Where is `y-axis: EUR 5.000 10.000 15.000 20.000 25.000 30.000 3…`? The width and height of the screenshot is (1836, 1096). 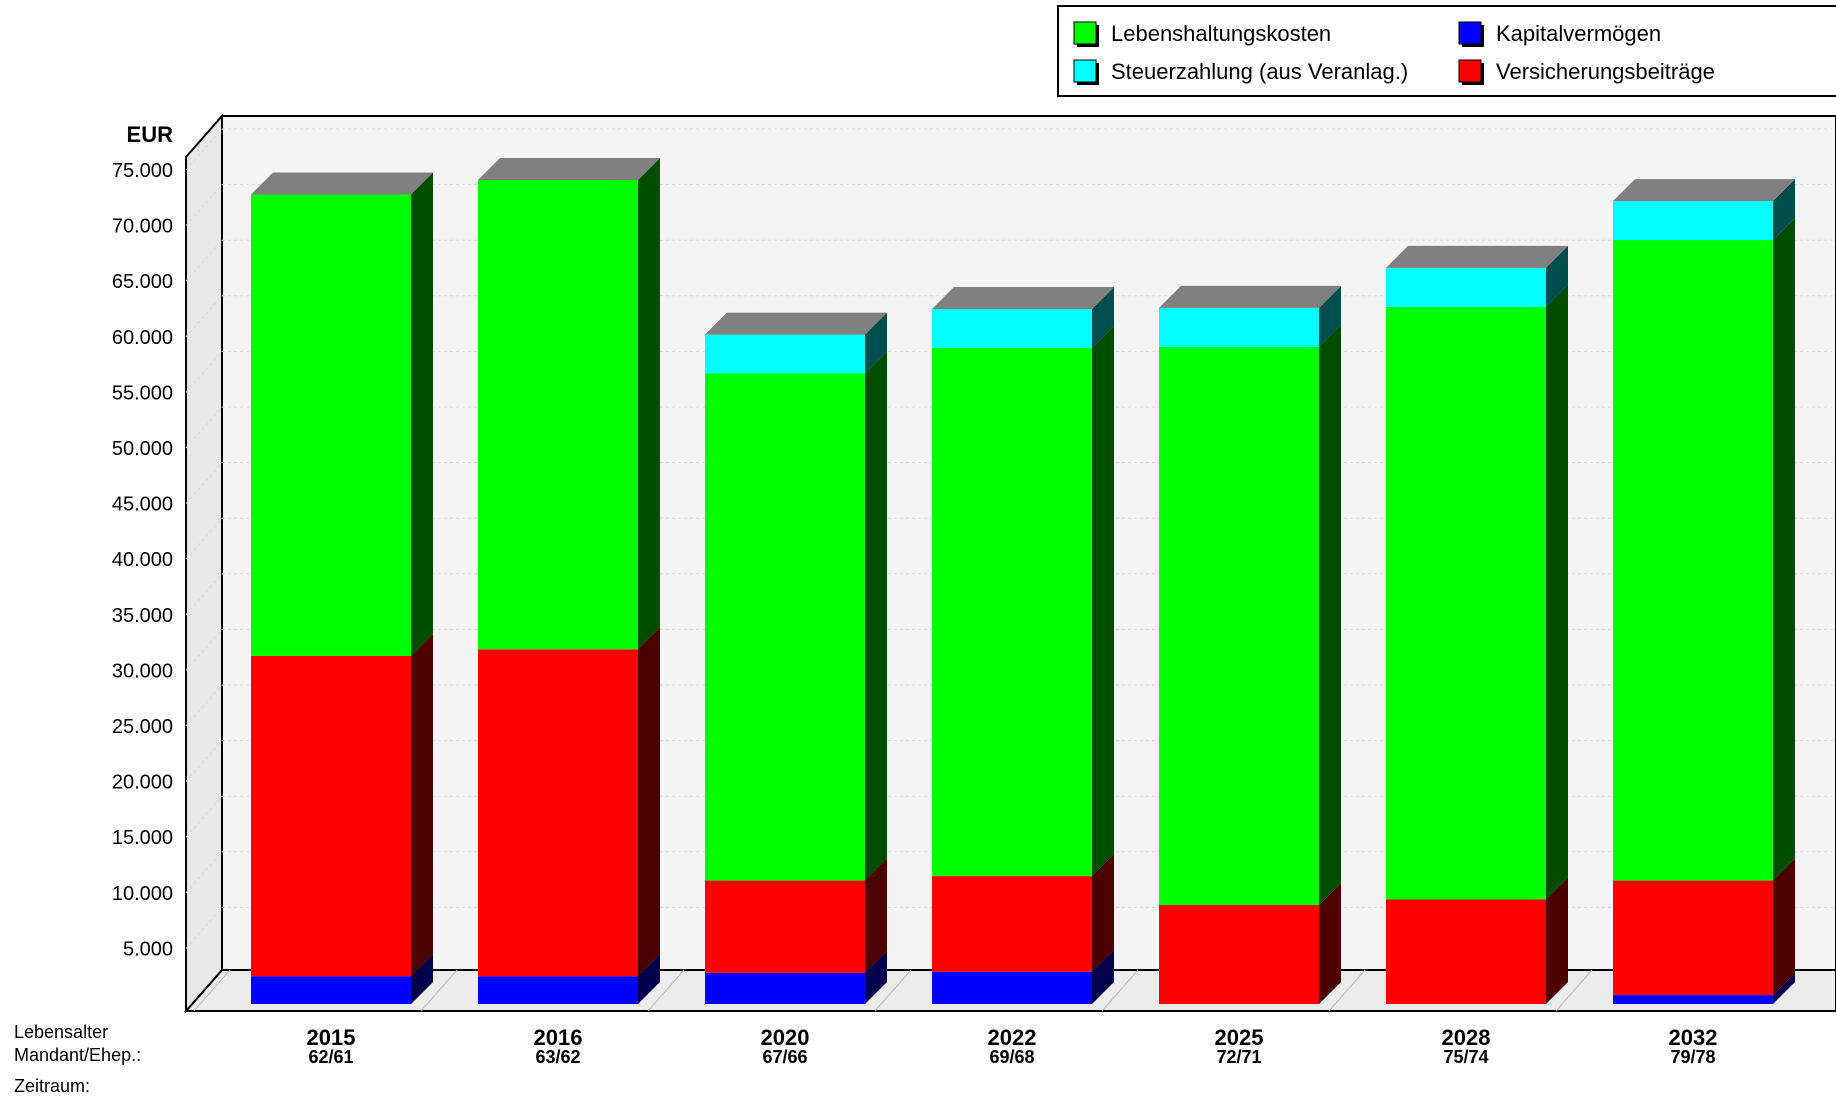
y-axis: EUR 5.000 10.000 15.000 20.000 25.000 30.000 3… is located at coordinates (142, 541).